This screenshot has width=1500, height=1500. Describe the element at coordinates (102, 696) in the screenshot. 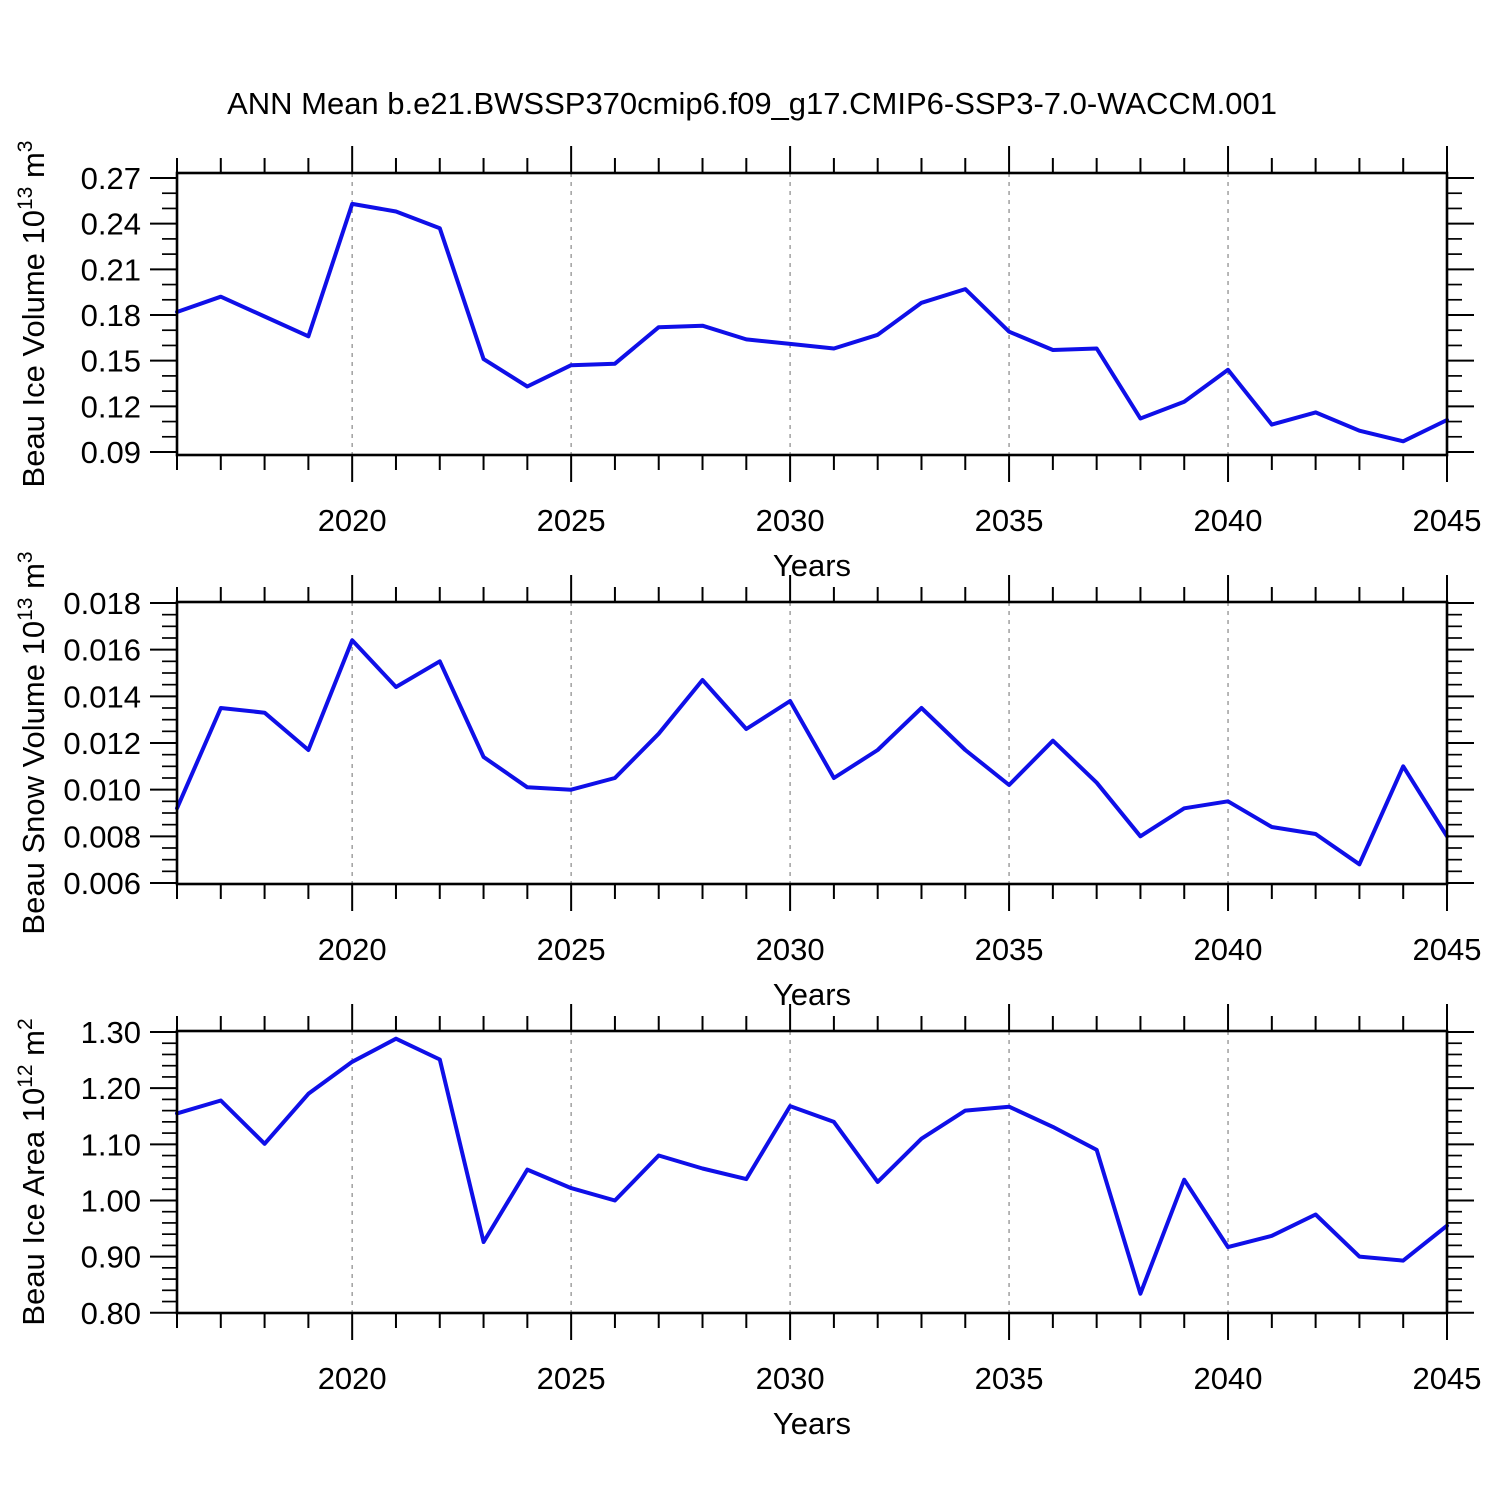

I see `y-tick-label: 0.014` at that location.